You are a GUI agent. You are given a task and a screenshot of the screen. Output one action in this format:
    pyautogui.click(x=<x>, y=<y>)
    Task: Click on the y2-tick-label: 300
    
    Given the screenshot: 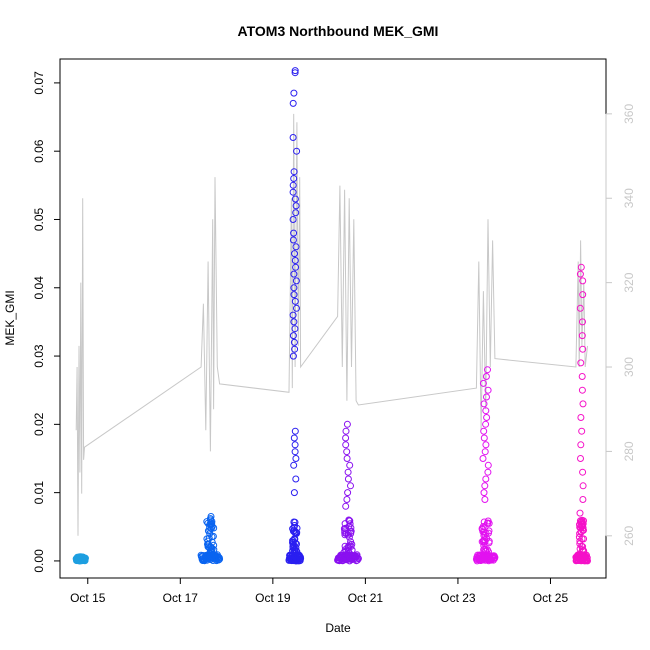 What is the action you would take?
    pyautogui.click(x=629, y=367)
    